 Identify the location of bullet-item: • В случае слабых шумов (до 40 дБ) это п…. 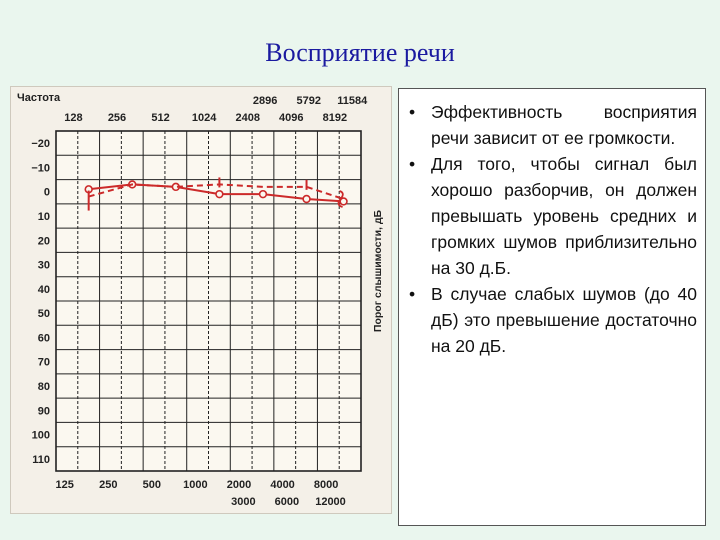
(553, 320).